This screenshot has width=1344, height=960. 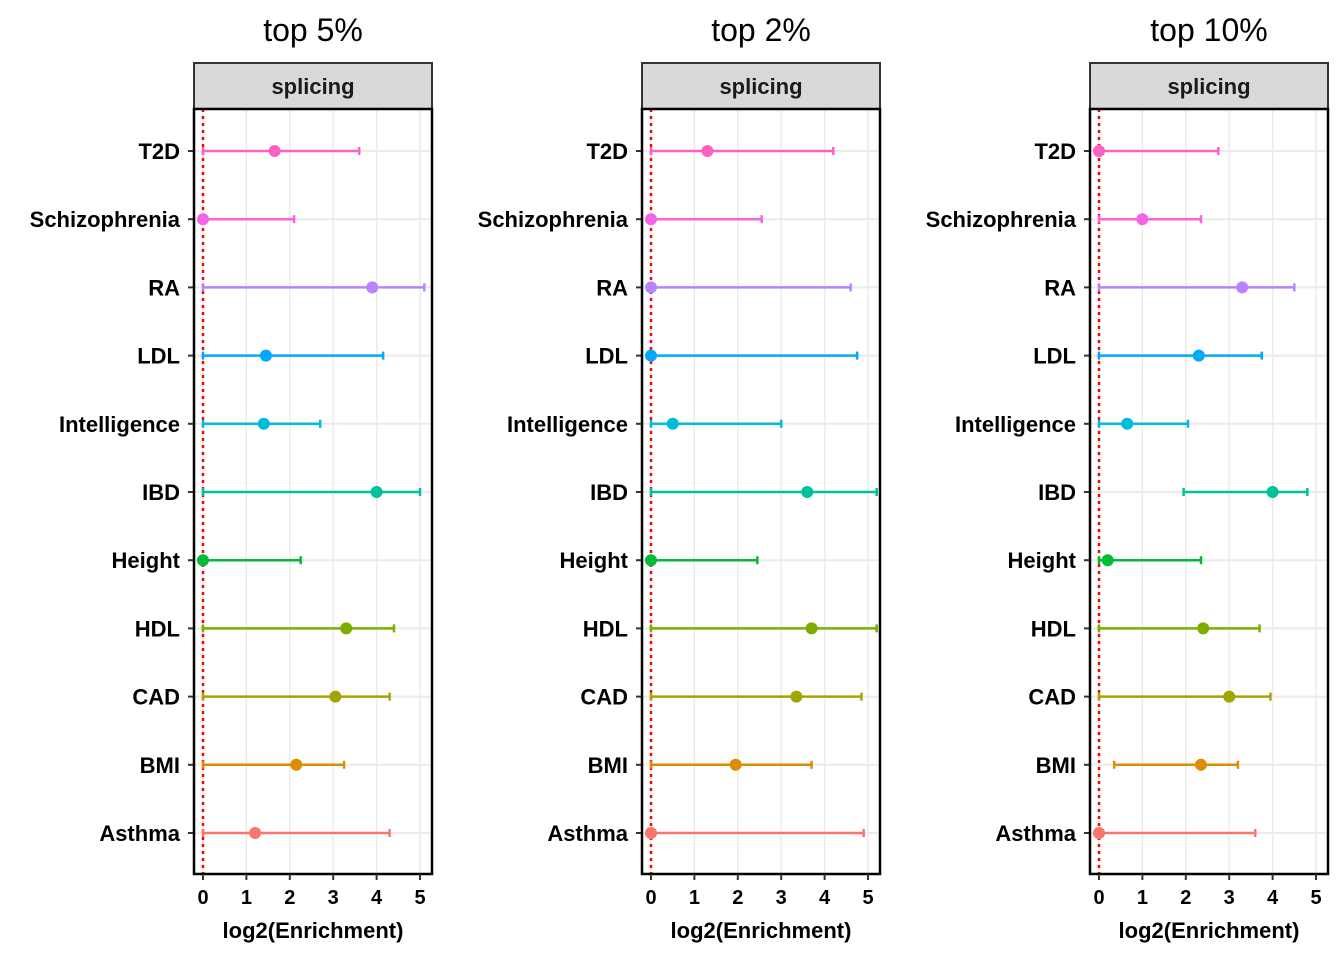 I want to click on panel-title: top 2%, so click(x=761, y=30).